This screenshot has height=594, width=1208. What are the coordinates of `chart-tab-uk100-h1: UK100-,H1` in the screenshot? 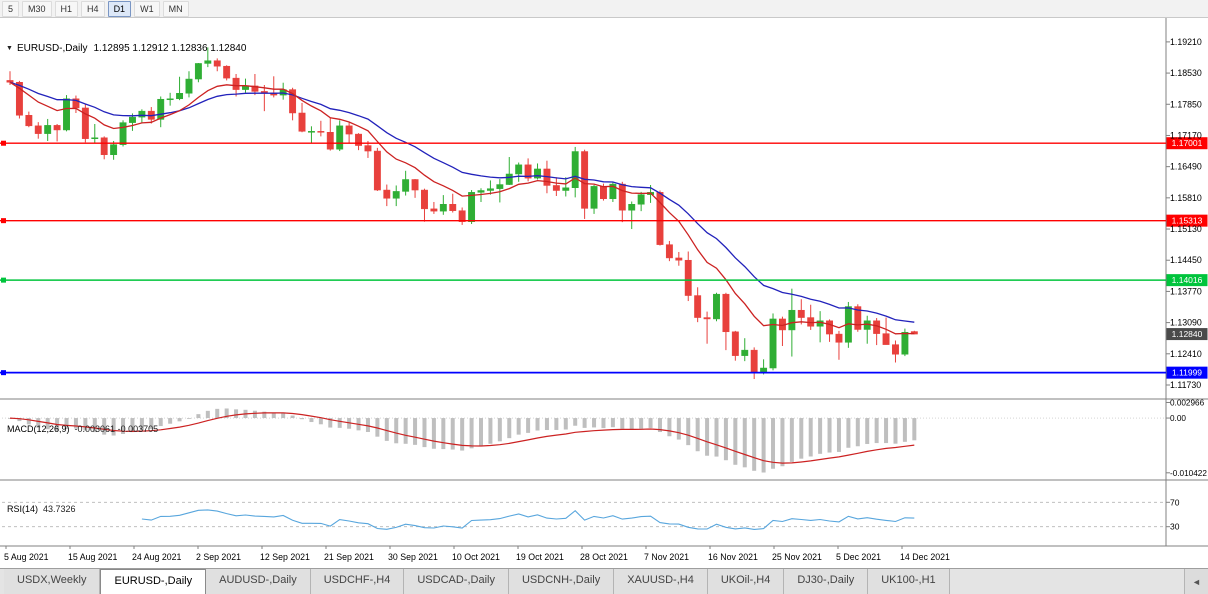 It's located at (909, 581).